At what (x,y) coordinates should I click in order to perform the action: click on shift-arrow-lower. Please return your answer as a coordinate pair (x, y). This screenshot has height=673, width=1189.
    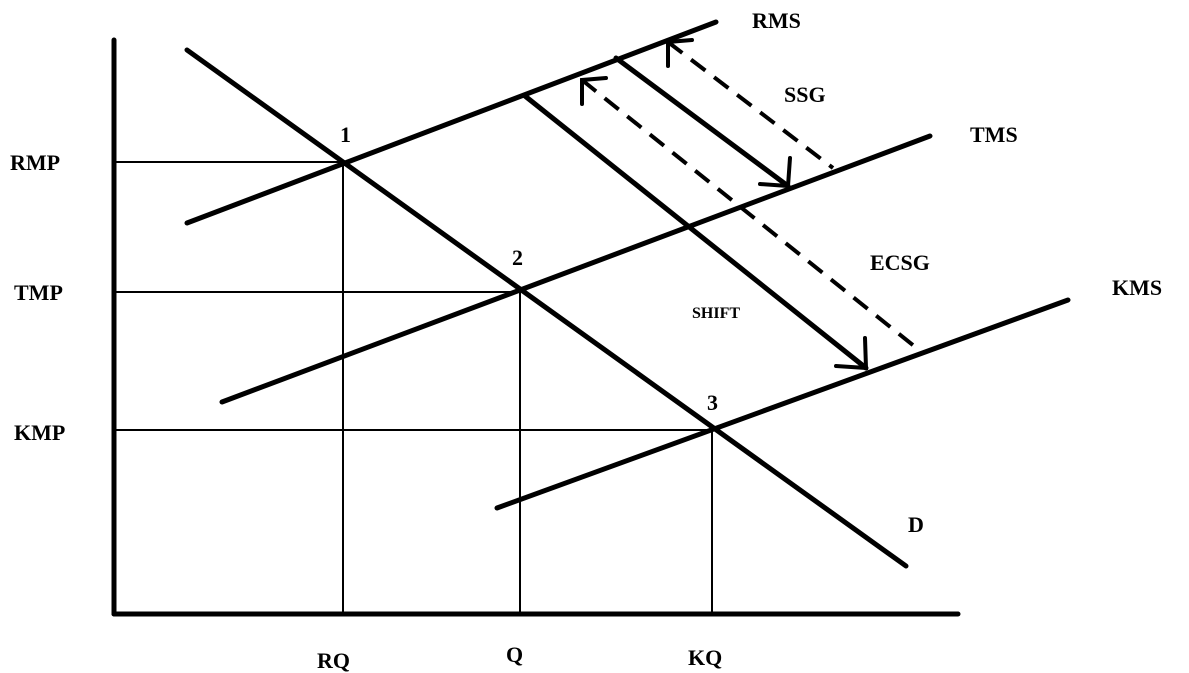
    Looking at the image, I should click on (695, 232).